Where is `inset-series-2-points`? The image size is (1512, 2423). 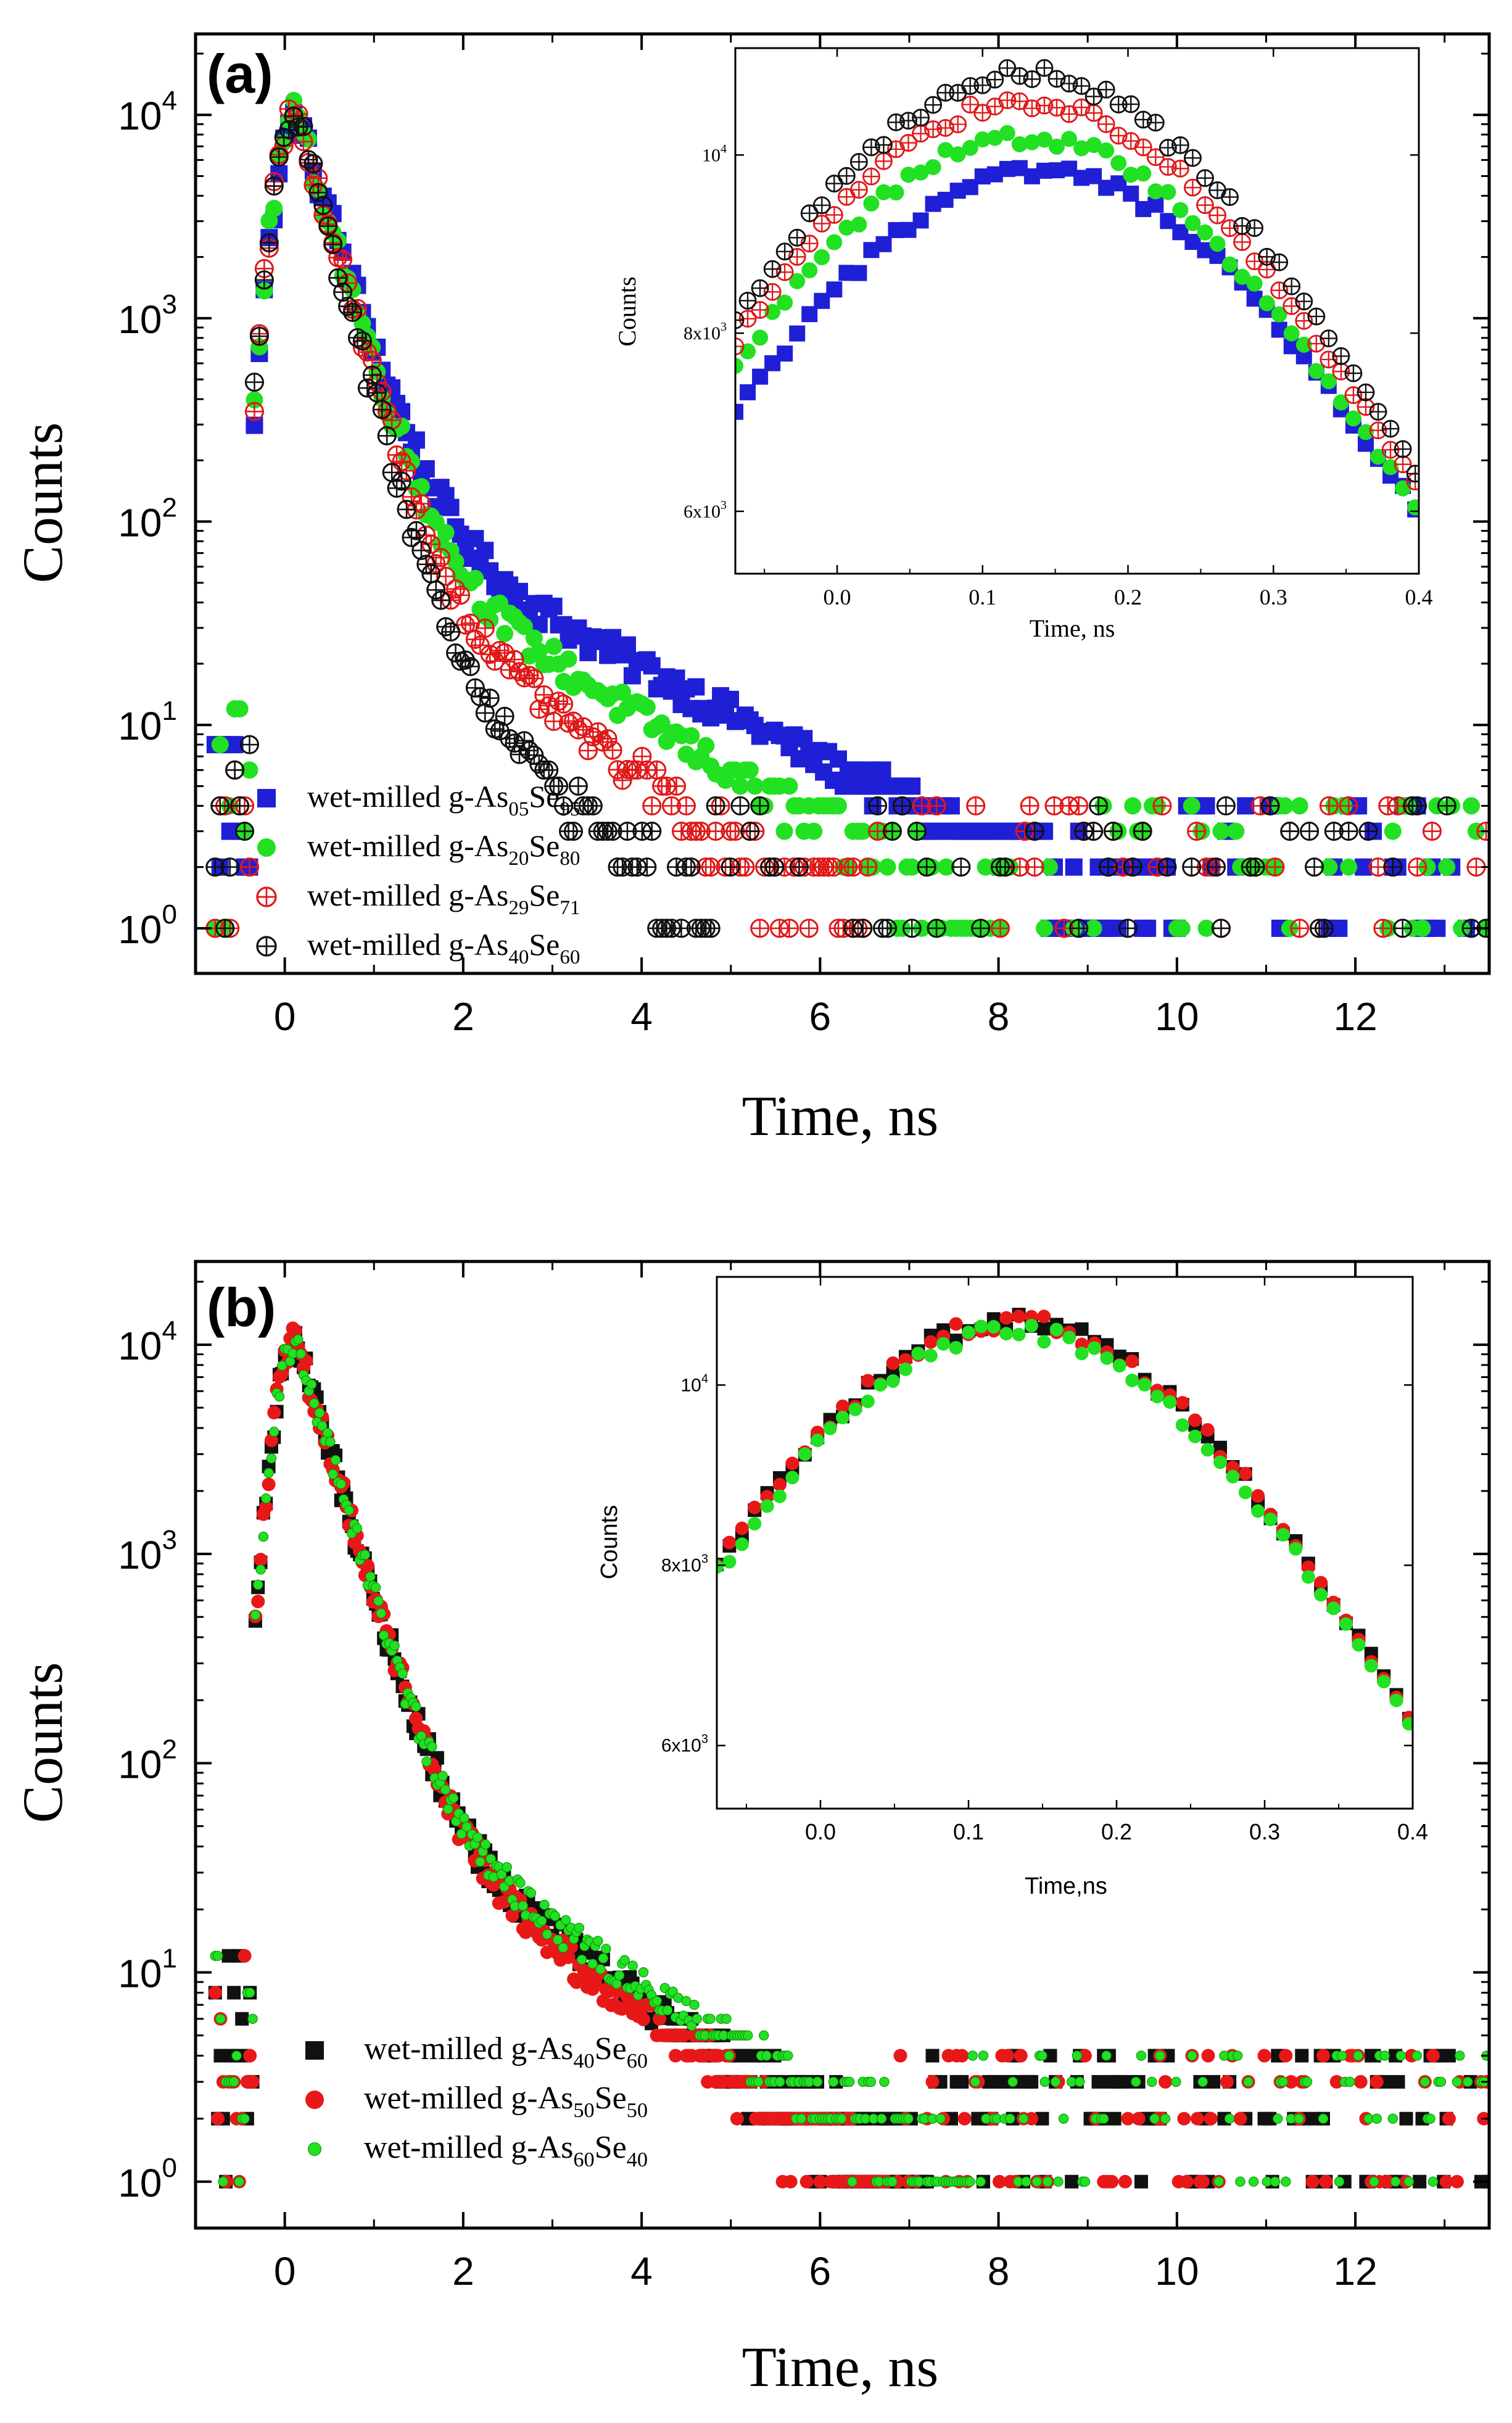
inset-series-2-points is located at coordinates (1077, 320).